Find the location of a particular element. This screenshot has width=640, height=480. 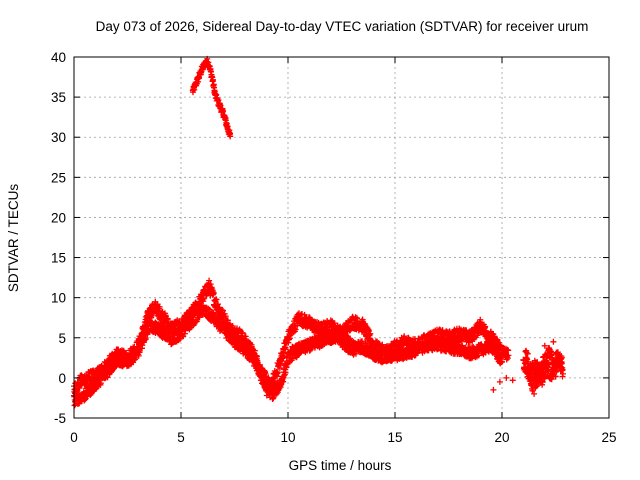

y-tick-label: -5 is located at coordinates (60, 418).